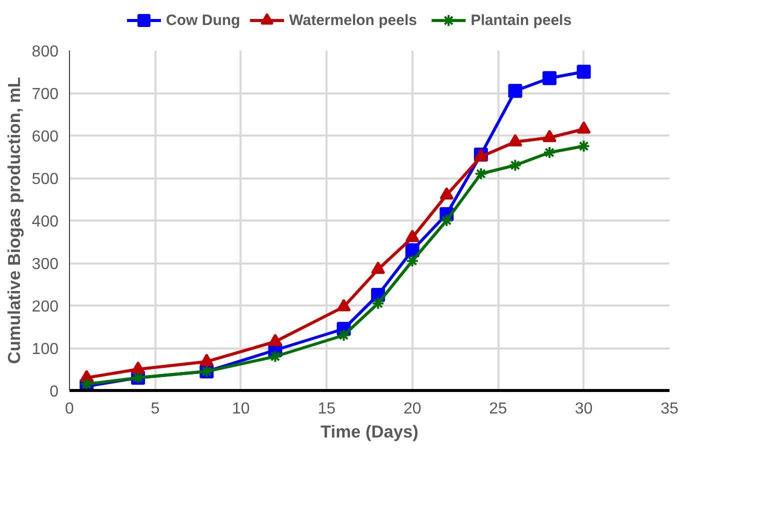 The width and height of the screenshot is (758, 526). Describe the element at coordinates (412, 409) in the screenshot. I see `x-tick-label: 20` at that location.